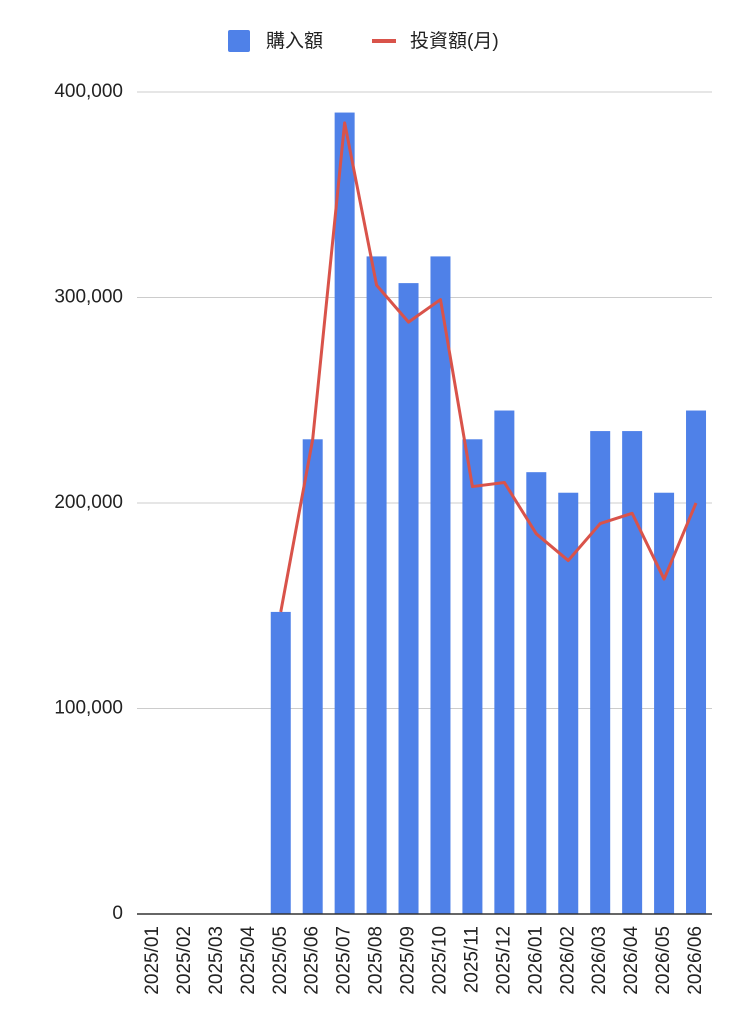  What do you see at coordinates (239, 41) in the screenshot?
I see `legend-swatch` at bounding box center [239, 41].